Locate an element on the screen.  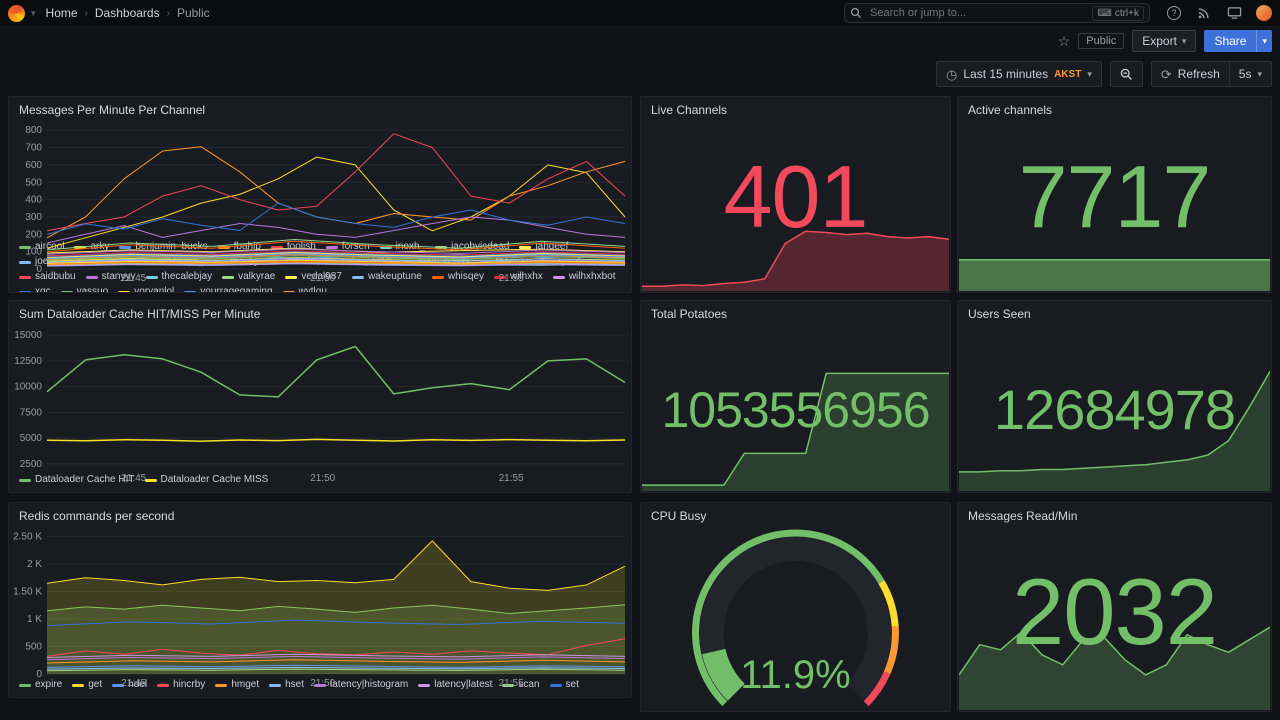
time-control-bar: ◷ Last 15 minutes AKST ▾ ⟳ Refresh 5s ▾ is located at coordinates (1104, 74).